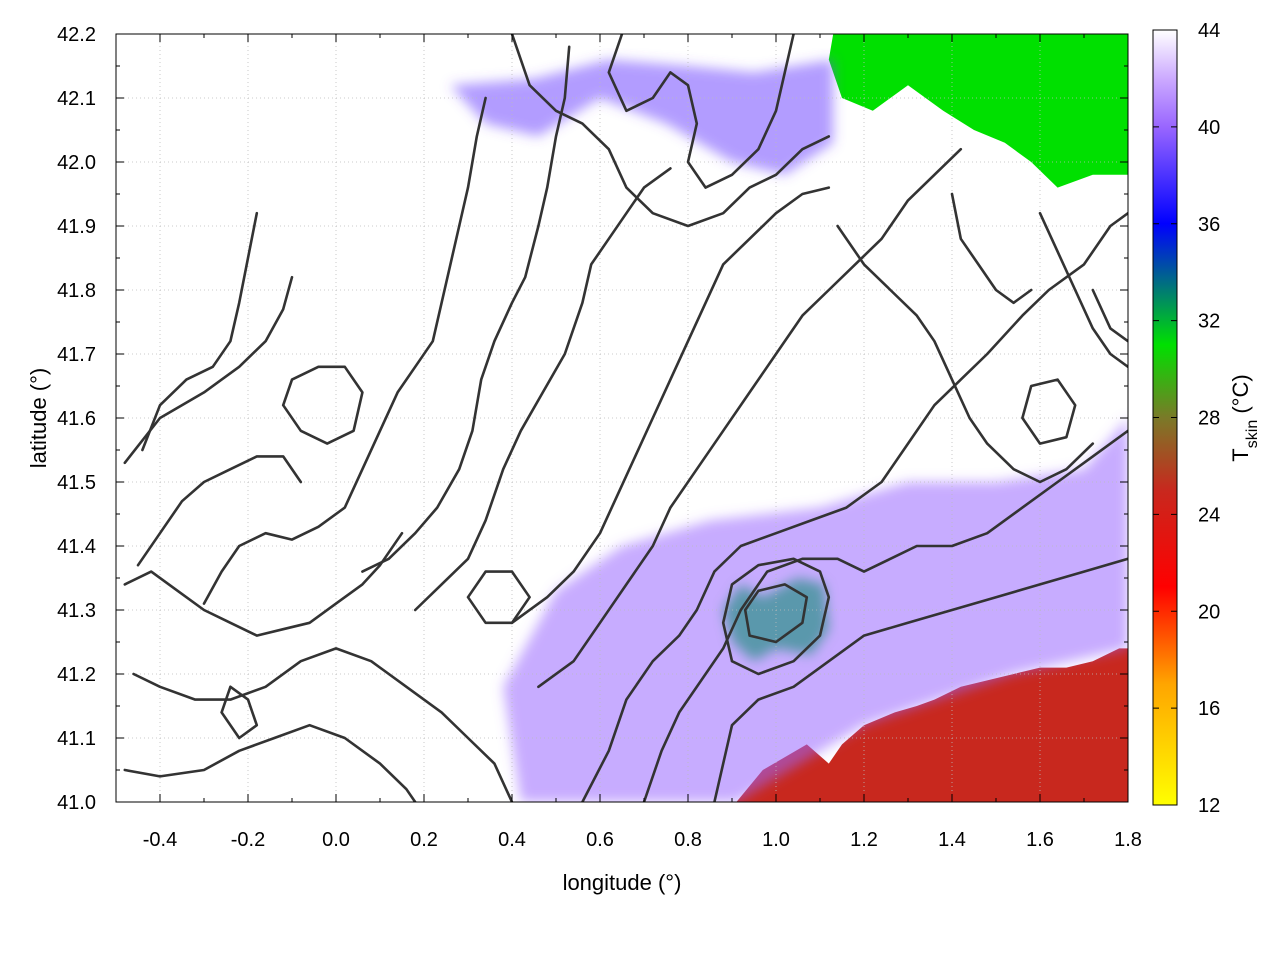 Image resolution: width=1280 pixels, height=960 pixels. I want to click on x-tick-label: 1.2, so click(864, 840).